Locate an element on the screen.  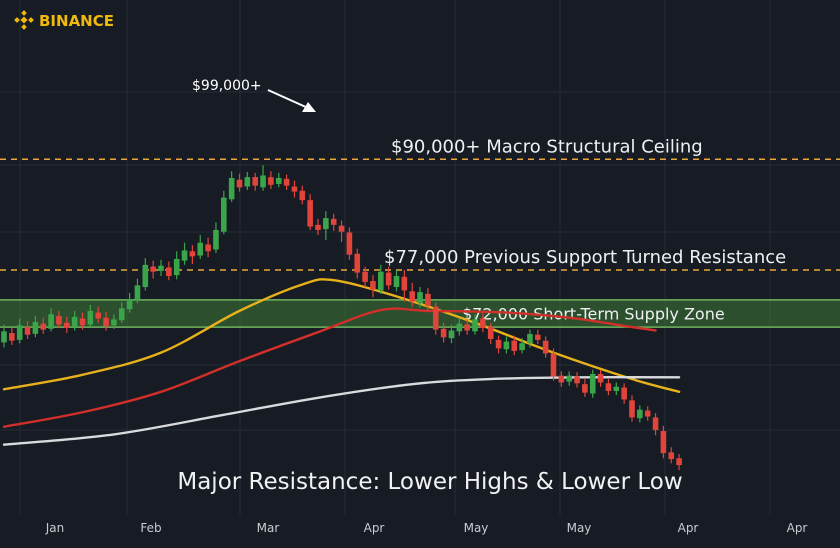
x-tick-label: Mar is located at coordinates (268, 528).